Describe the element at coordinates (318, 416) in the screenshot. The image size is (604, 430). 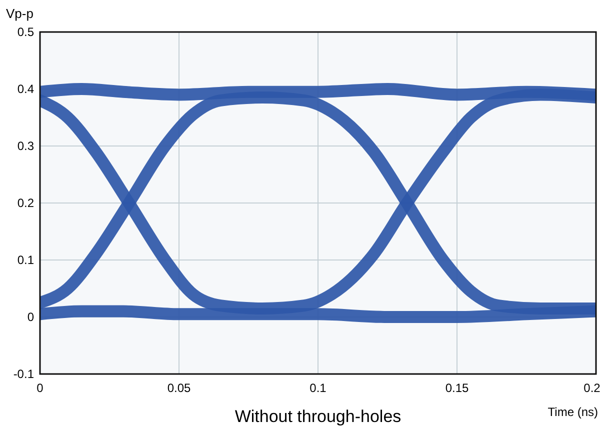
I see `text: Without through-holes` at that location.